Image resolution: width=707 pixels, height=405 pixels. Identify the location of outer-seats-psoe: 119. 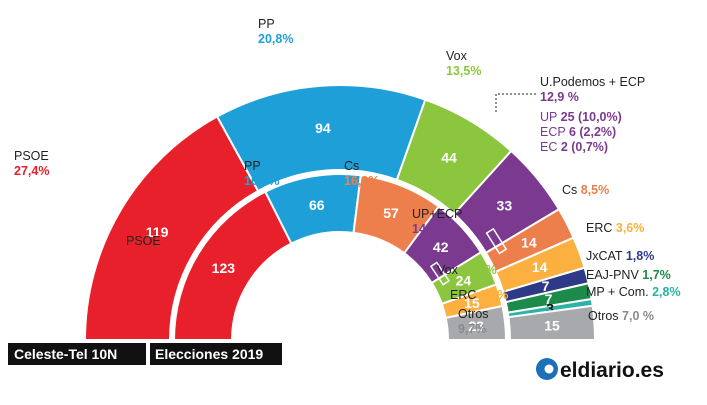
(157, 232).